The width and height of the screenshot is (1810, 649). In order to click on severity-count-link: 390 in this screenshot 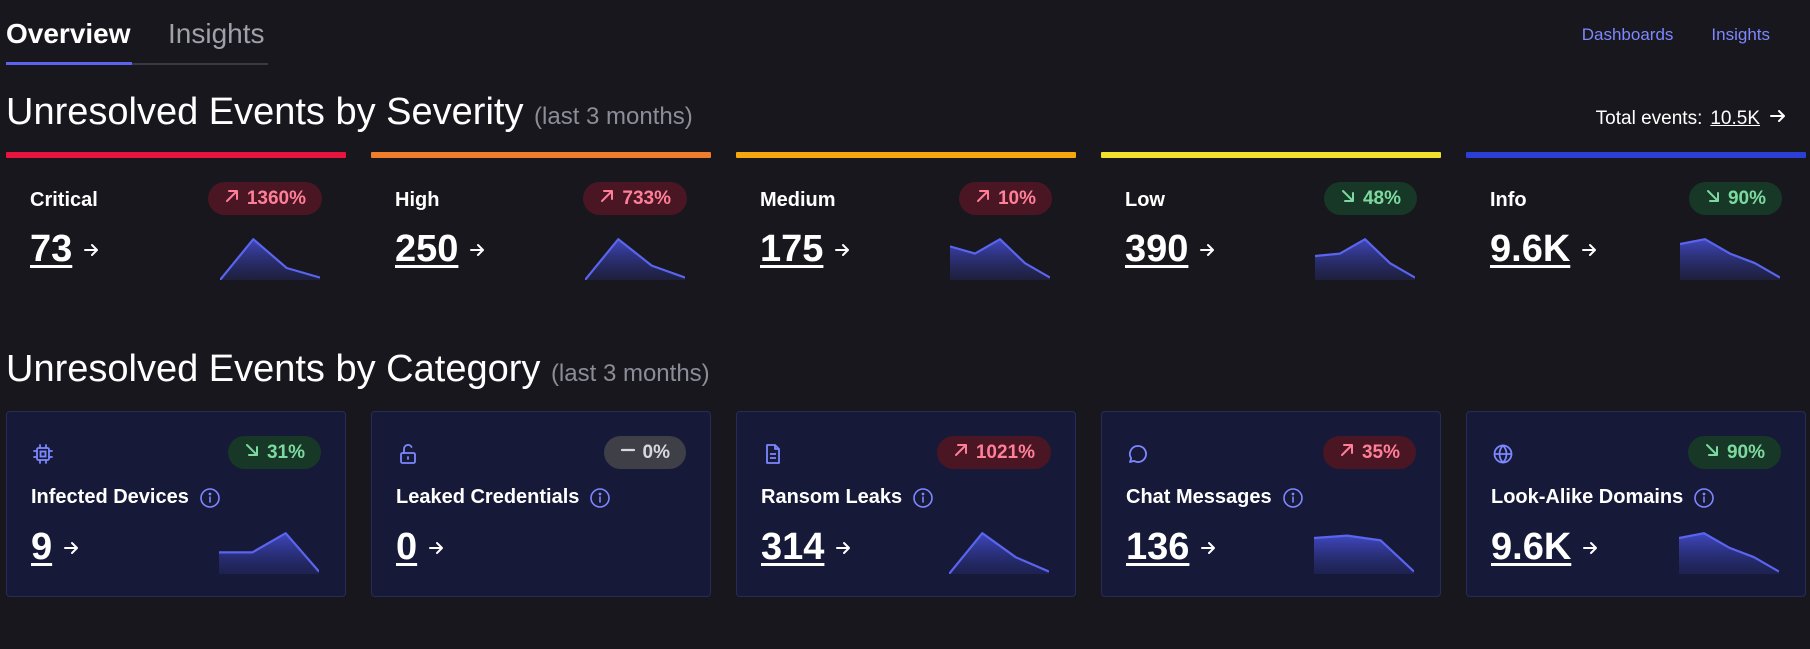, I will do `click(1171, 249)`.